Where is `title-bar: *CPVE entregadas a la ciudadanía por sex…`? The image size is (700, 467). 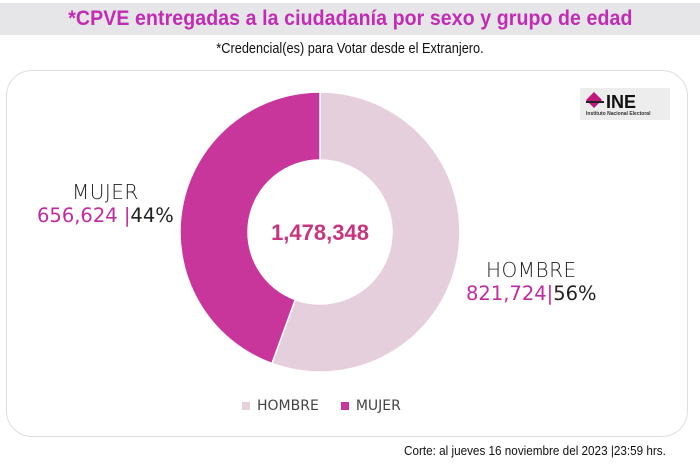
title-bar: *CPVE entregadas a la ciudadanía por sex… is located at coordinates (350, 19).